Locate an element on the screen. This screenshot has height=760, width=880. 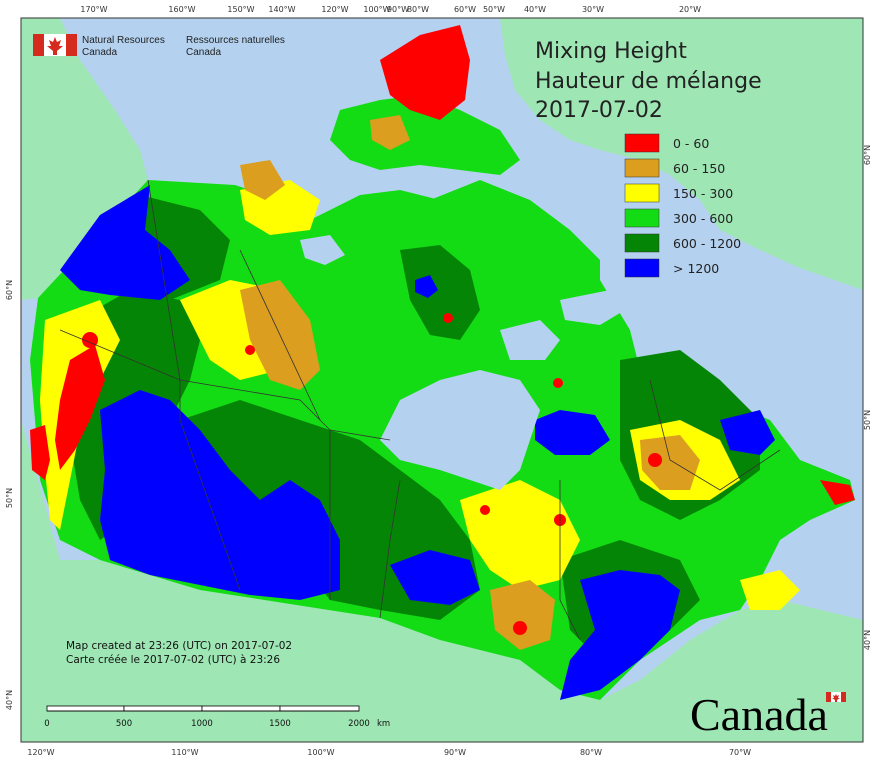
title-french: Hauteur de mélange is located at coordinates (648, 81).